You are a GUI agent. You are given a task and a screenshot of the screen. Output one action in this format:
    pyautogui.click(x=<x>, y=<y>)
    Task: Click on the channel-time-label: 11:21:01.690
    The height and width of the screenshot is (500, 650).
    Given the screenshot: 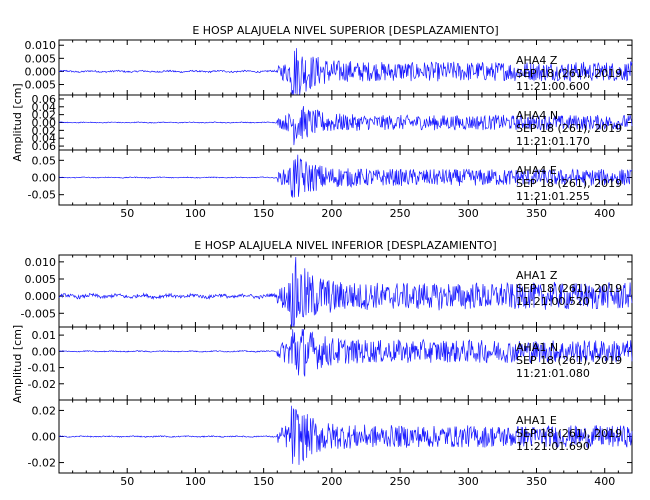 What is the action you would take?
    pyautogui.click(x=553, y=446)
    